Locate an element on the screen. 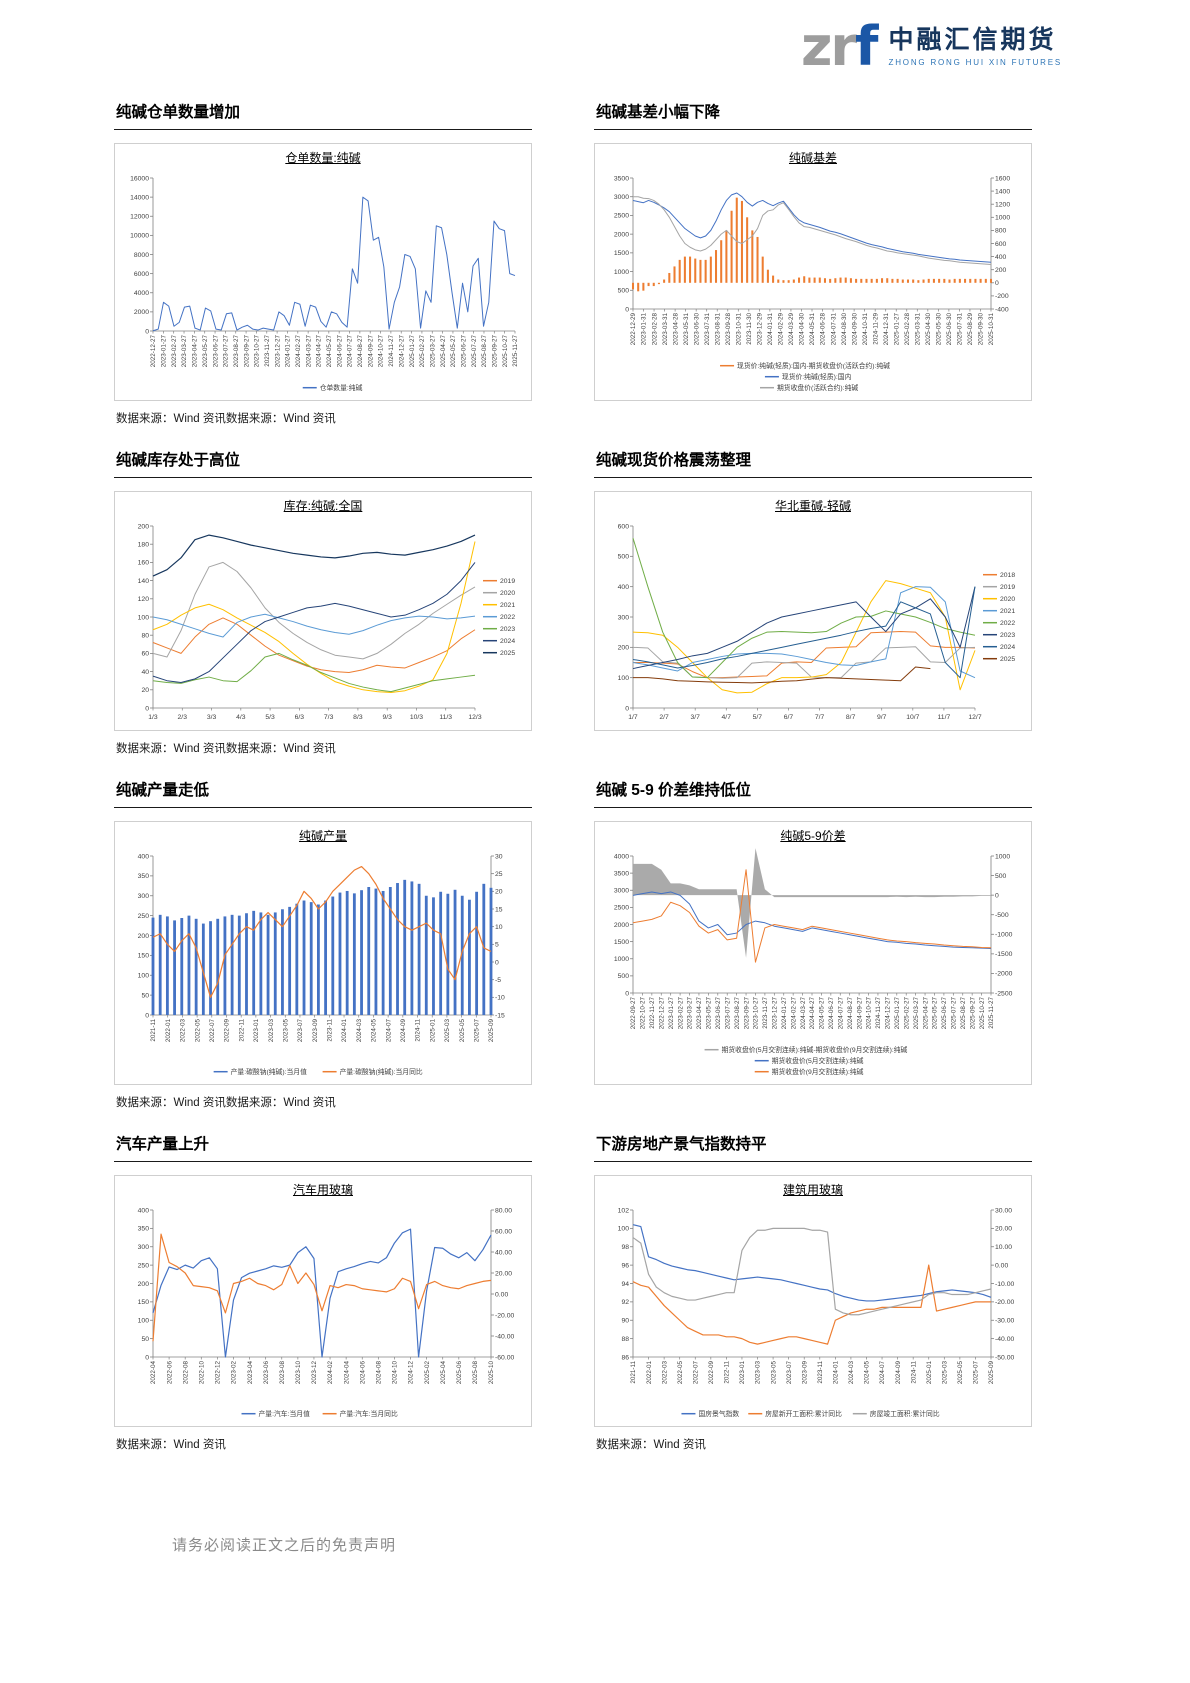 The height and width of the screenshot is (1683, 1190). svg-text: 2023-06-27 is located at coordinates (215, 351).